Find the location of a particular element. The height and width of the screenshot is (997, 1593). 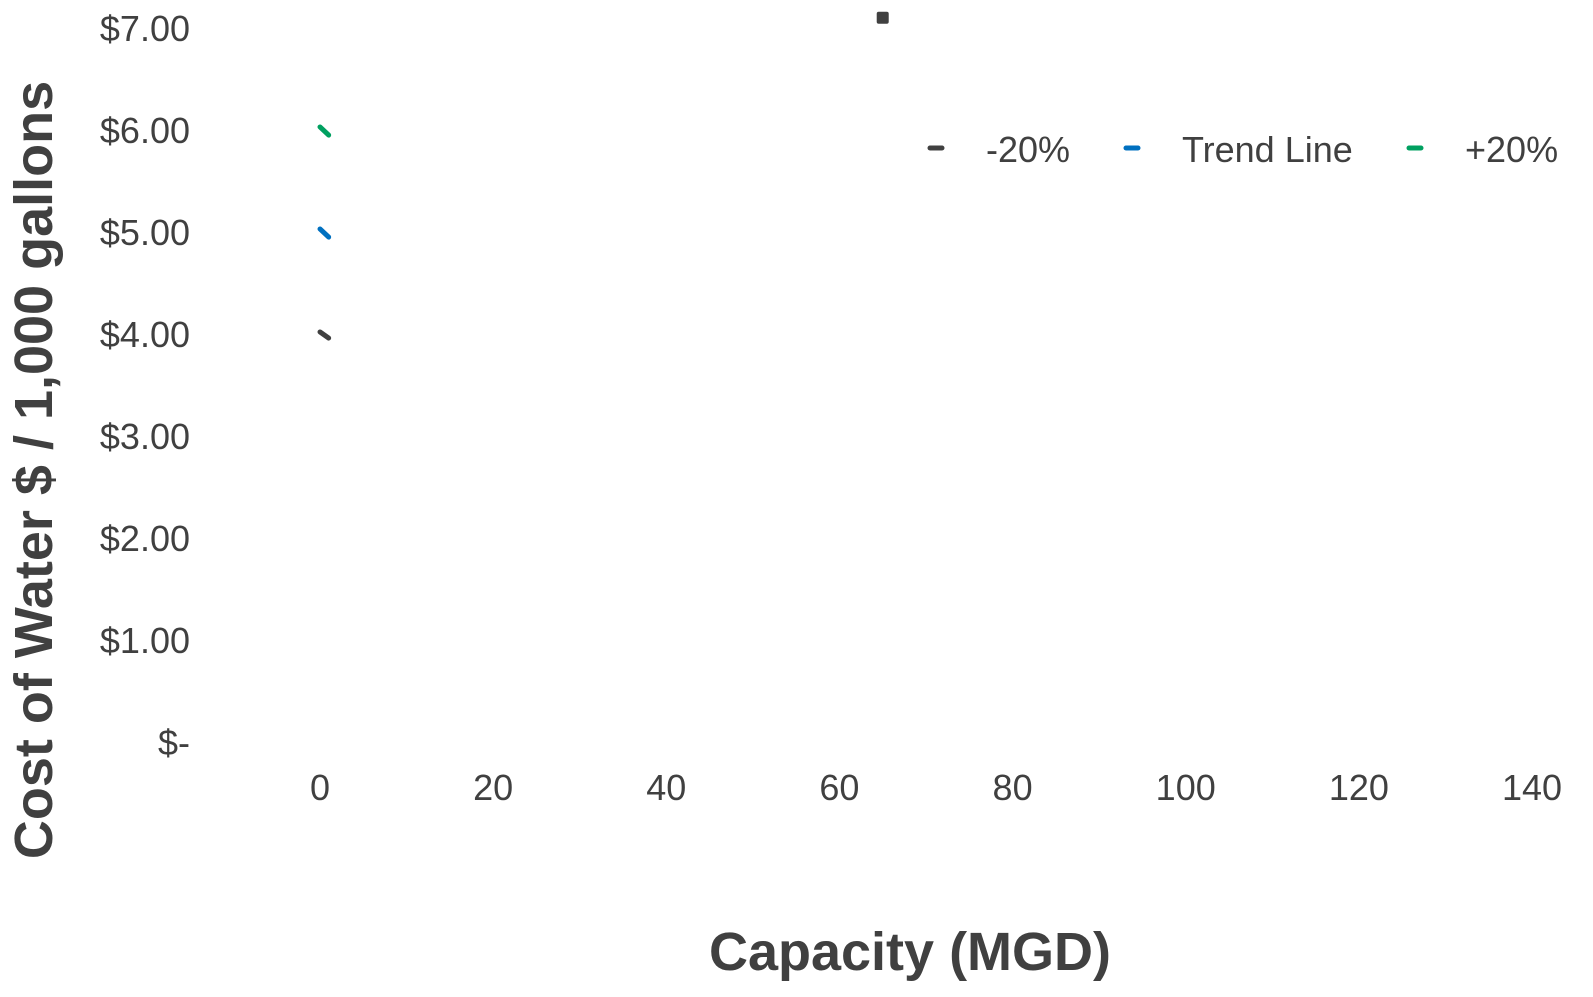

x-tick-label: 0 is located at coordinates (320, 787).